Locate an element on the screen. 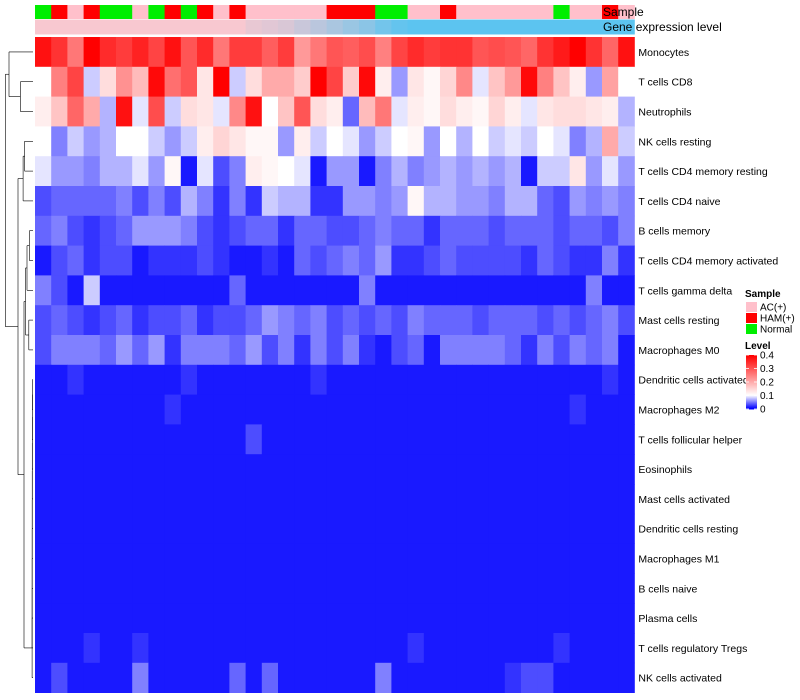  row-label-t-cells-cd4-naive: T cells CD4 naive is located at coordinates (679, 202).